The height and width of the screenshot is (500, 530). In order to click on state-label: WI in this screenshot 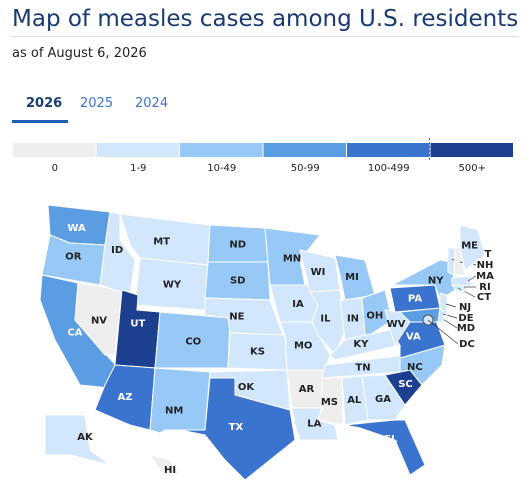, I will do `click(318, 272)`.